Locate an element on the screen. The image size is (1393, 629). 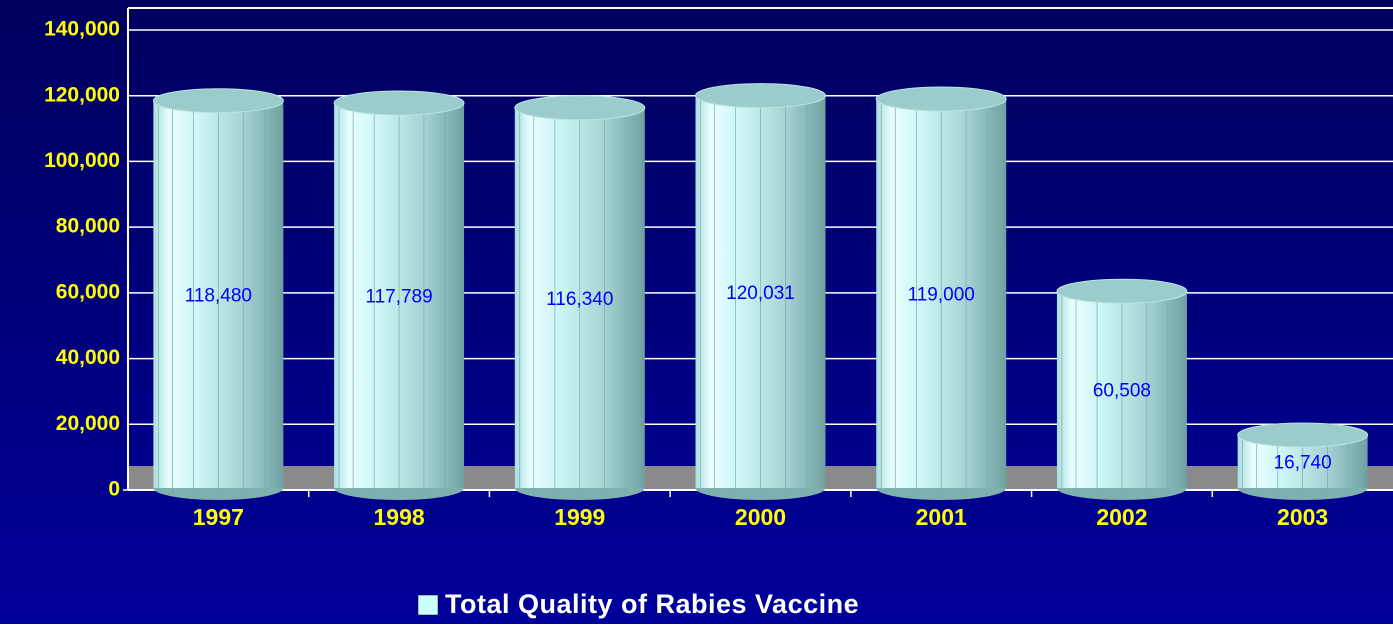
y-tick-label: 80,000 is located at coordinates (88, 226).